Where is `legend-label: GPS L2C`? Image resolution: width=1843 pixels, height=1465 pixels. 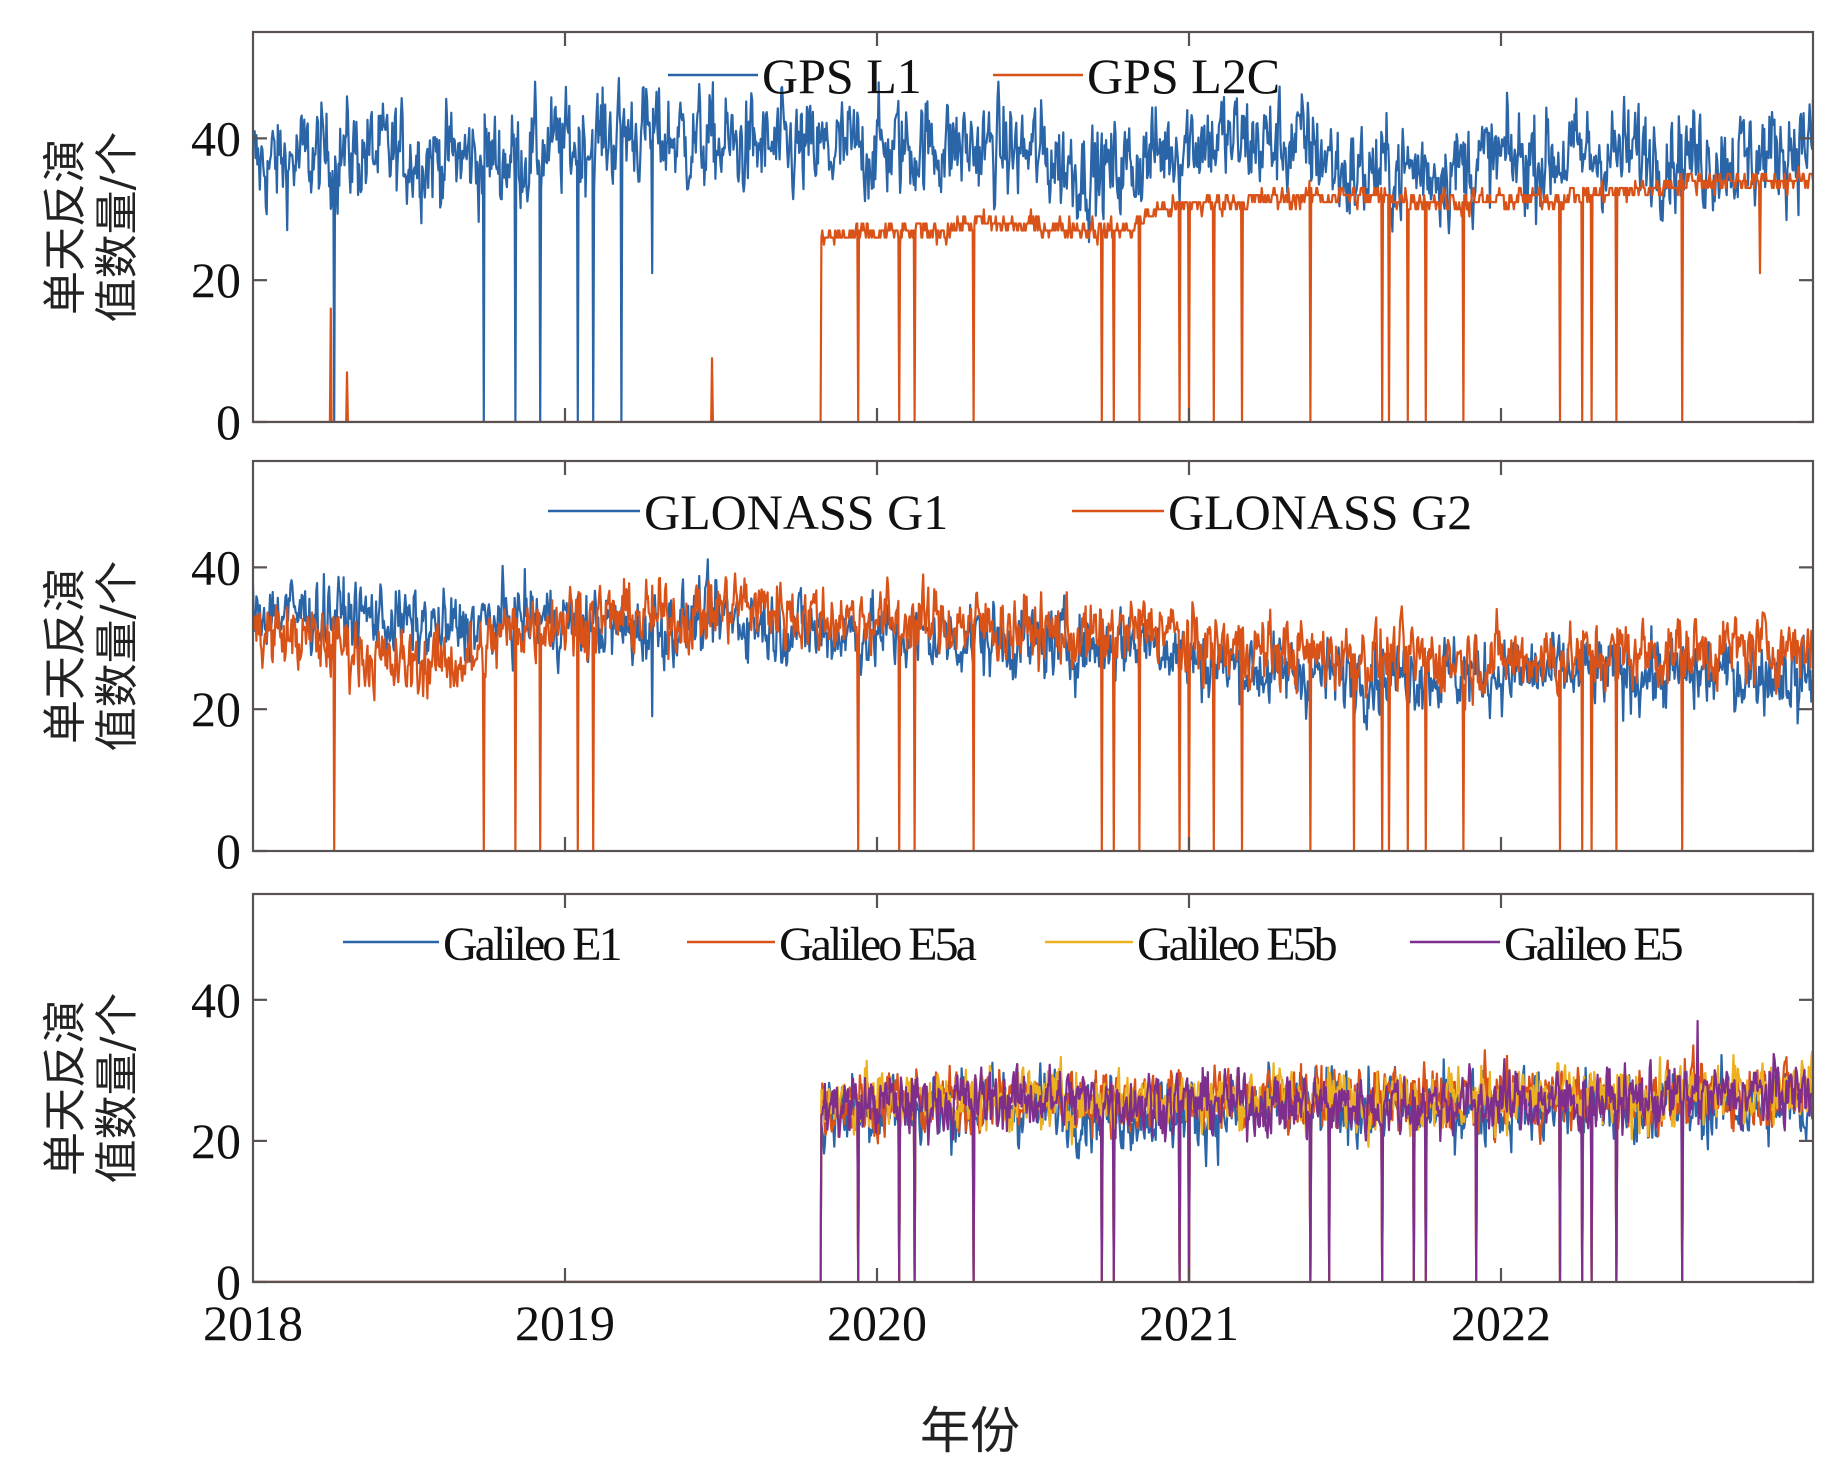
legend-label: GPS L2C is located at coordinates (1183, 76).